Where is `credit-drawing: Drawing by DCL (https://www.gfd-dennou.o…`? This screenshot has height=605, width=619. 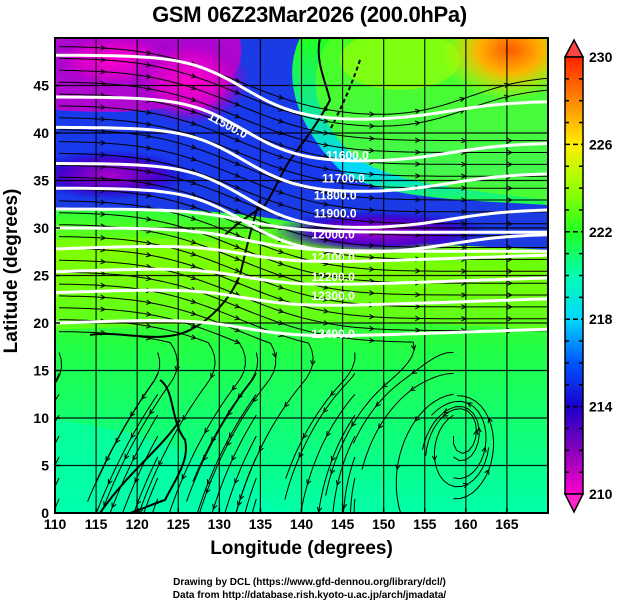 credit-drawing: Drawing by DCL (https://www.gfd-dennou.o… is located at coordinates (309, 582).